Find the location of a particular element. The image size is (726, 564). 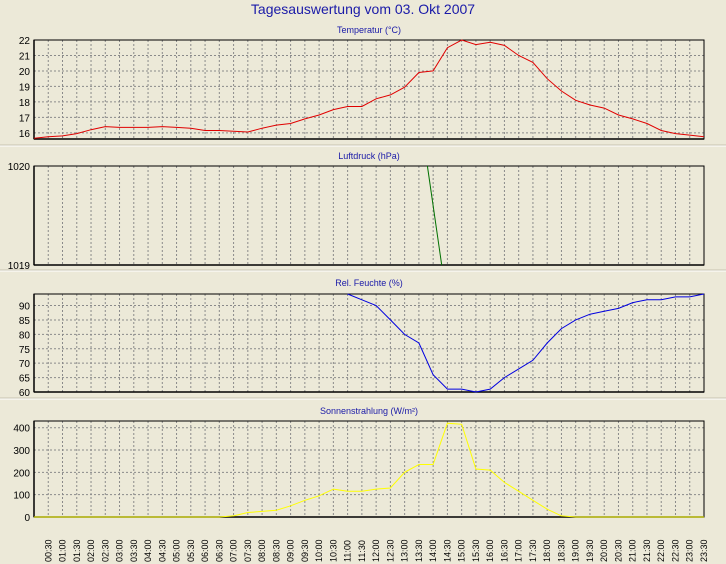

y-tick-label-2-5: 65 is located at coordinates (25, 379).